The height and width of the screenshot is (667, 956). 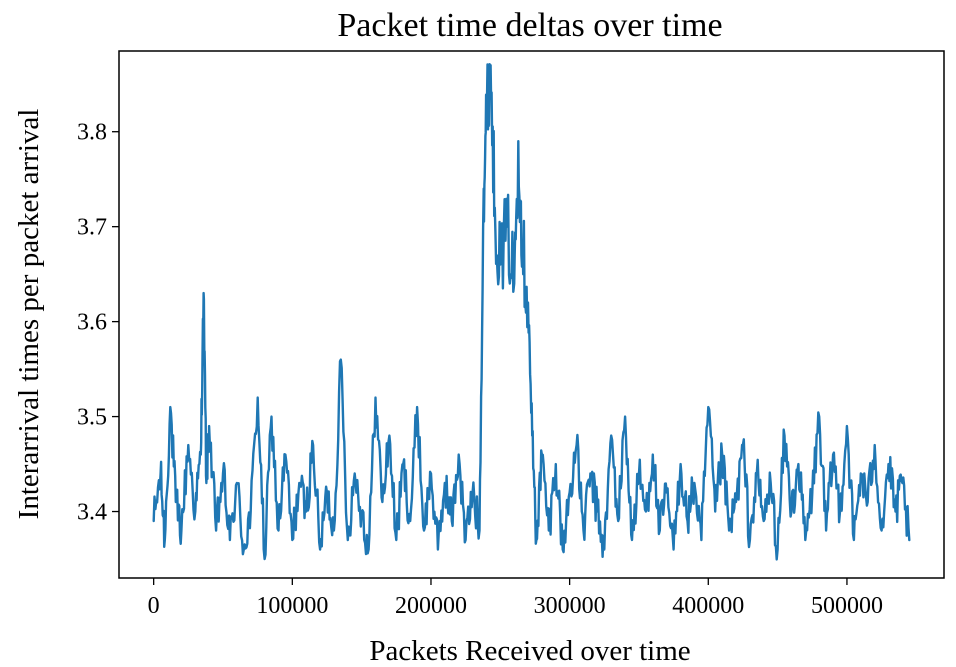 I want to click on x-axis: 0 100000 200000 300000 400000 500000, so click(x=515, y=598).